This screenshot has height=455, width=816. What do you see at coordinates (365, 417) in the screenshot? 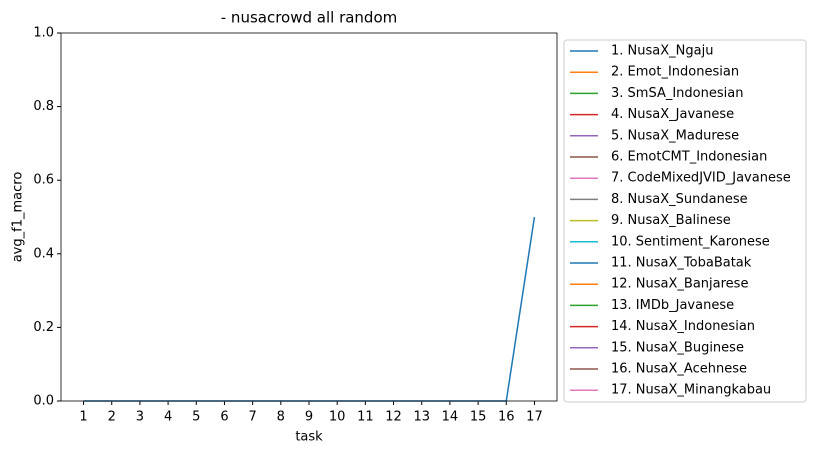
I see `x-tick-label: 11` at bounding box center [365, 417].